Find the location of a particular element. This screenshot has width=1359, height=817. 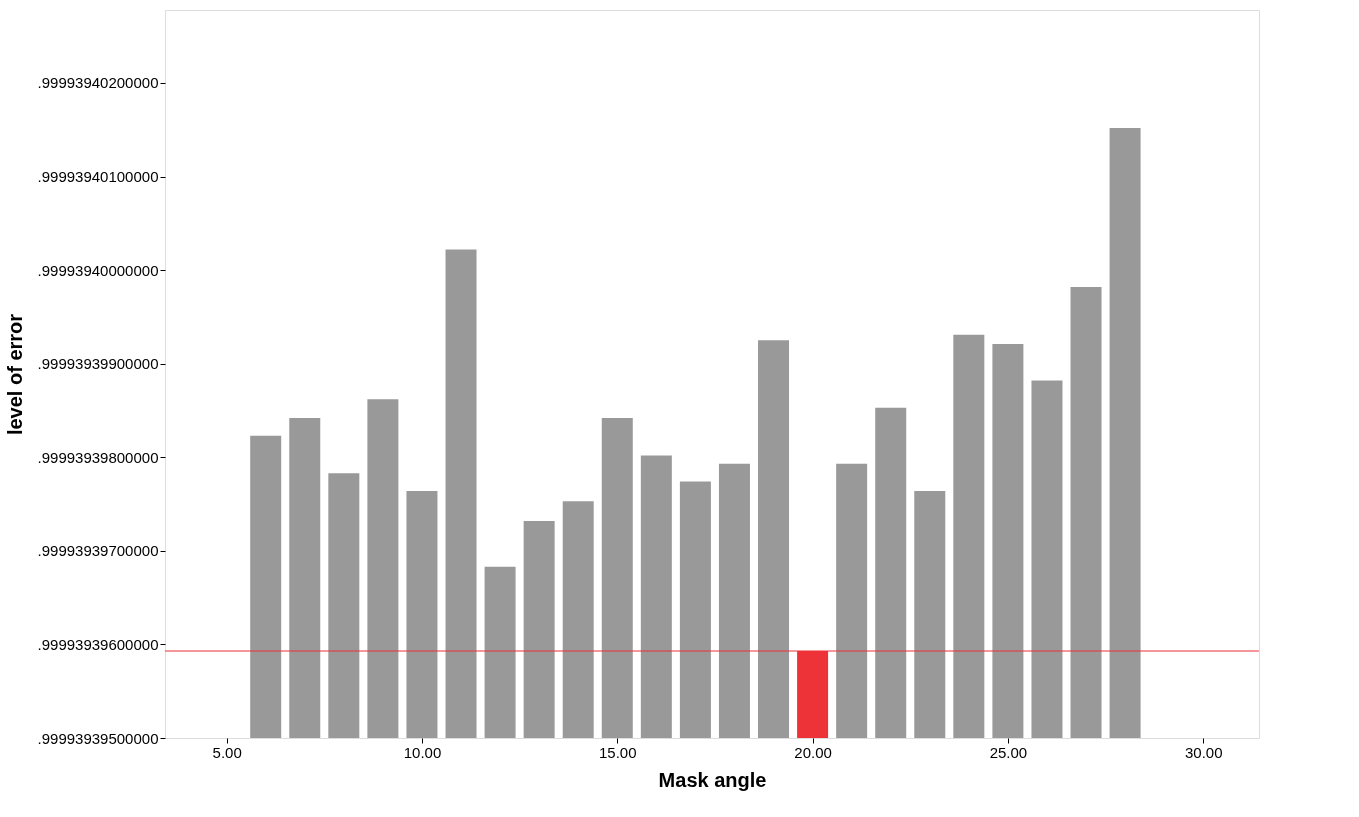

y-tick-label: .99993940000000 is located at coordinates (98, 270).